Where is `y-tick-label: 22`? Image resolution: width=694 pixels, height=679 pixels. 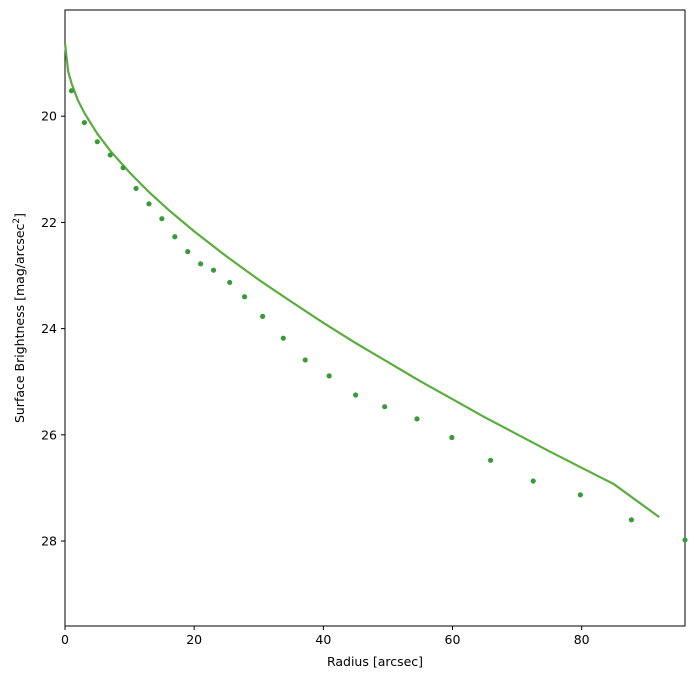 y-tick-label: 22 is located at coordinates (49, 222).